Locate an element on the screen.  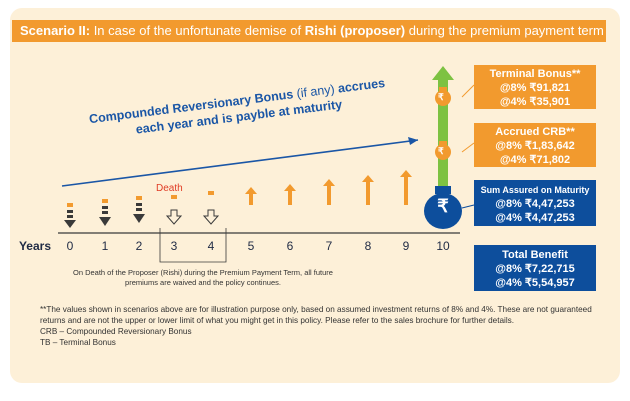
year-7: 7 is located at coordinates (329, 246).